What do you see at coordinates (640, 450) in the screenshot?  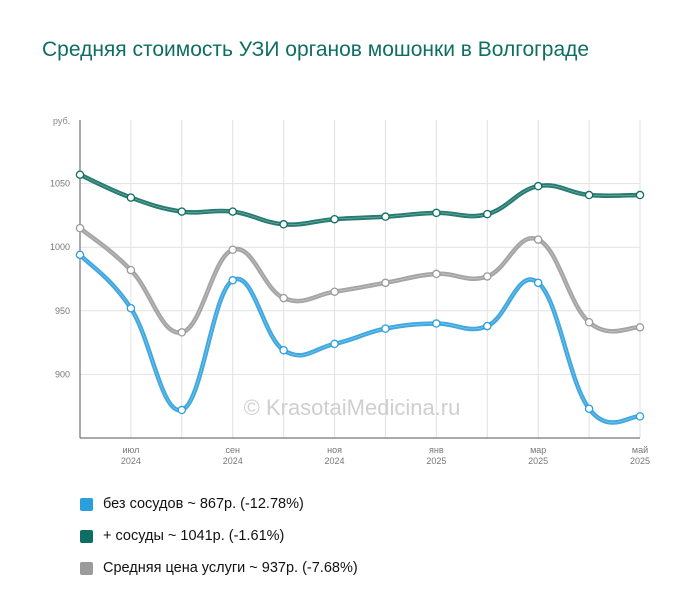 I see `x-tick-label-month: май` at bounding box center [640, 450].